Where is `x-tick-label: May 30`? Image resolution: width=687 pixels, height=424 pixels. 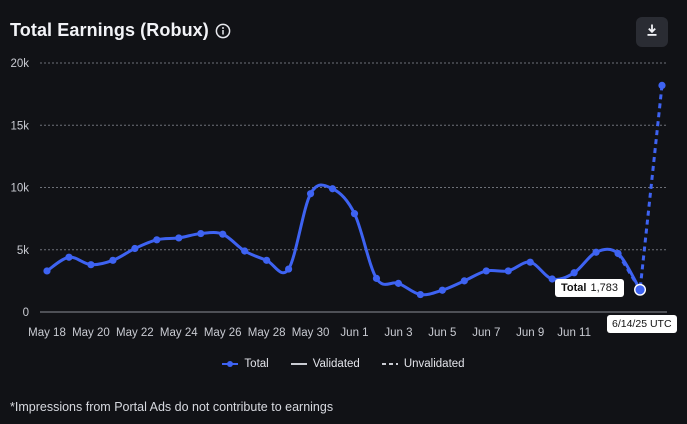
x-tick-label: May 30 is located at coordinates (311, 333).